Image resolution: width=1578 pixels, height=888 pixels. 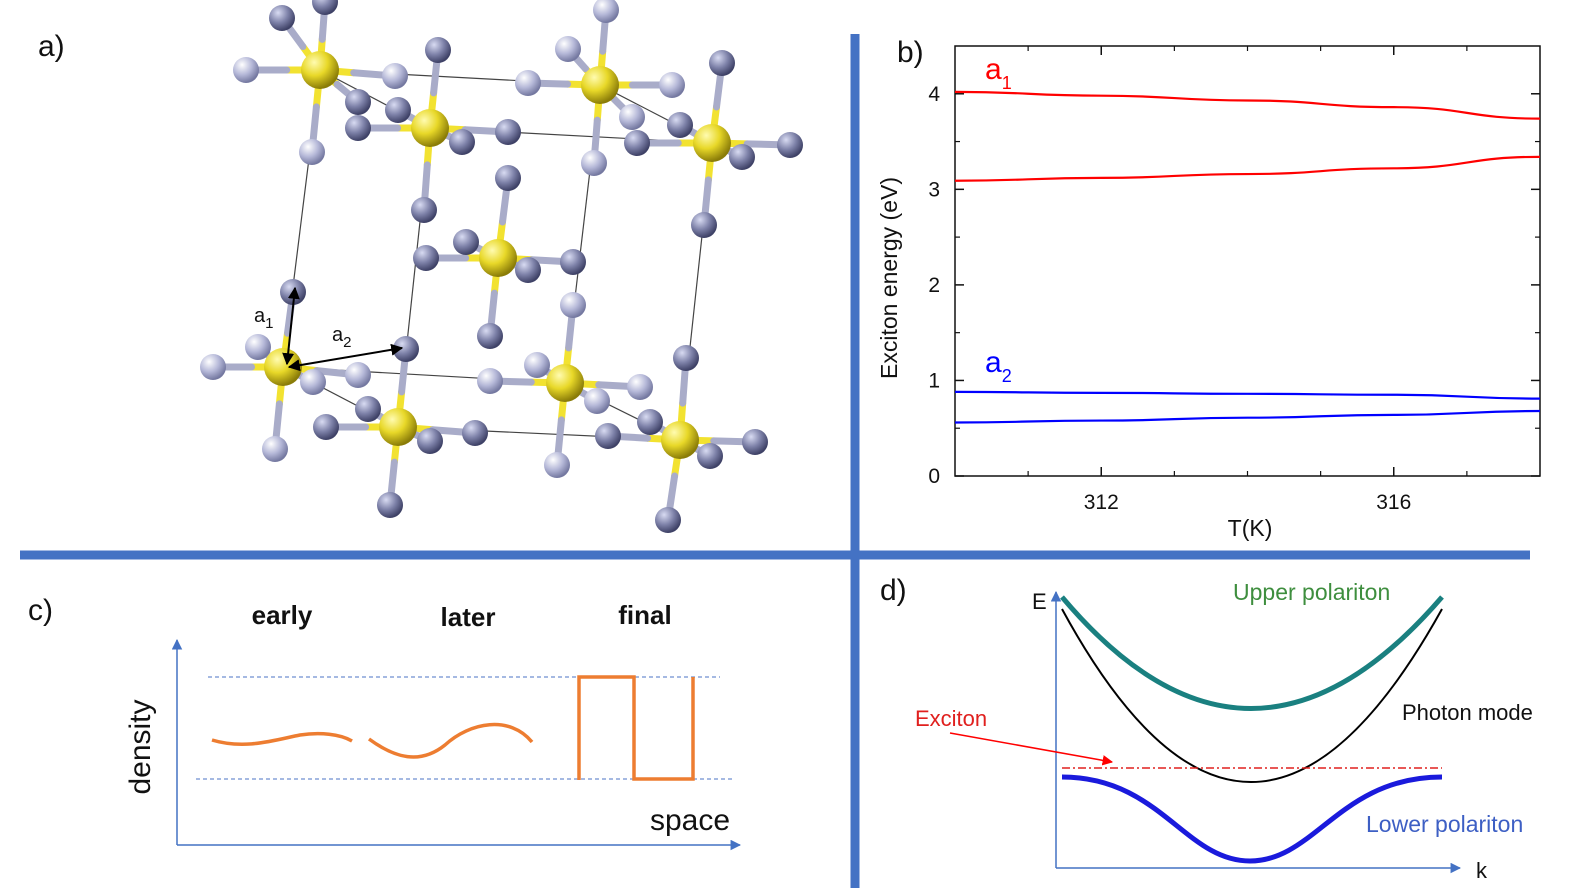 I want to click on series-label-a2: a2, so click(x=998, y=366).